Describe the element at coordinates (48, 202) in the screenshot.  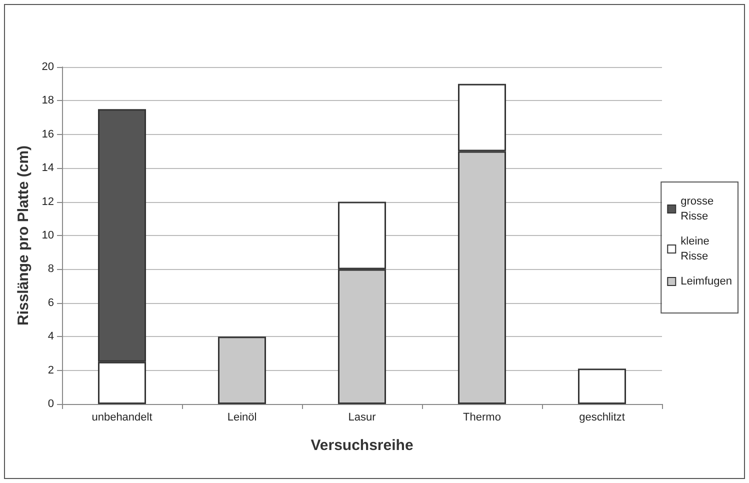
I see `y-tick-label: 12` at that location.